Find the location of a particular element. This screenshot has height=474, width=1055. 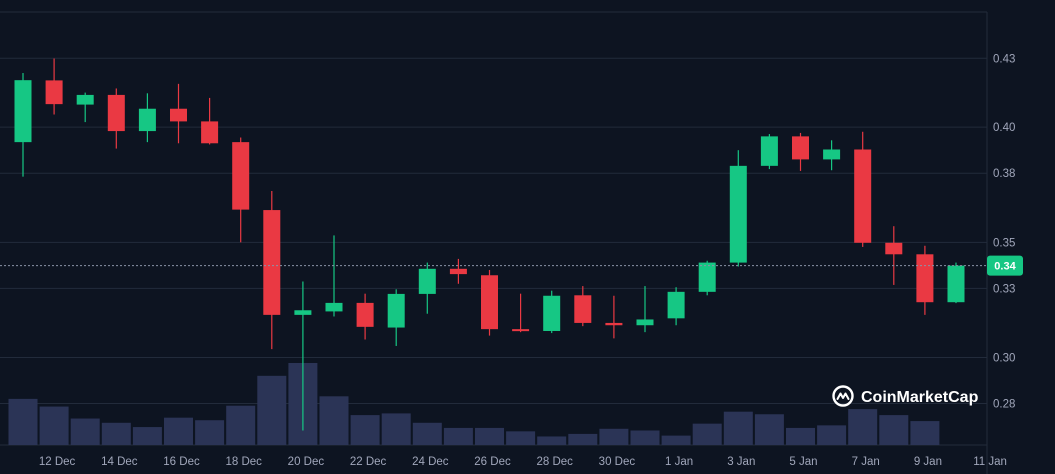

x-tick-label: 11 Jan is located at coordinates (990, 462).